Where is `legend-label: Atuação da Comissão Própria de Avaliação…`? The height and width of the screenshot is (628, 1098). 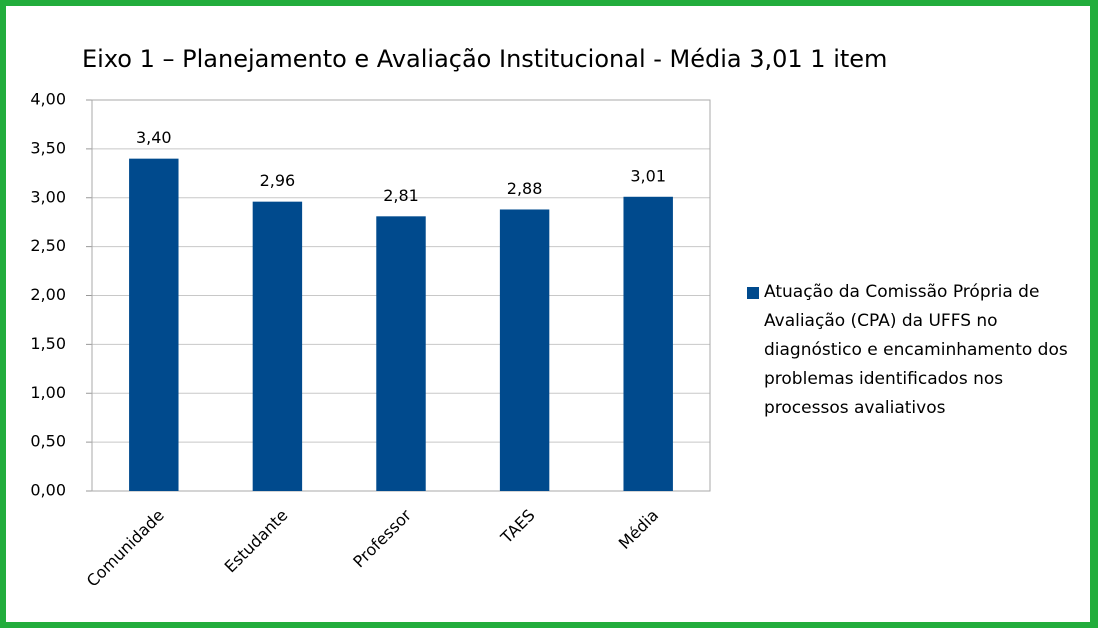 legend-label: Atuação da Comissão Própria de Avaliação… is located at coordinates (916, 350).